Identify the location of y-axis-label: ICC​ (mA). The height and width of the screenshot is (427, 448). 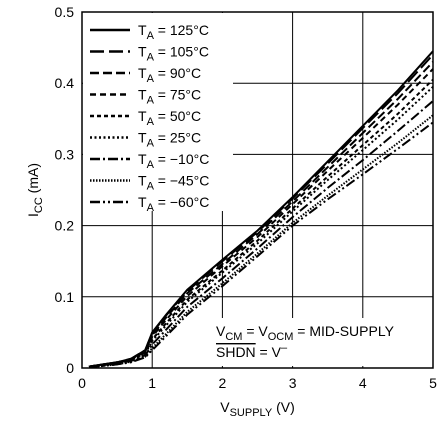
(35, 190).